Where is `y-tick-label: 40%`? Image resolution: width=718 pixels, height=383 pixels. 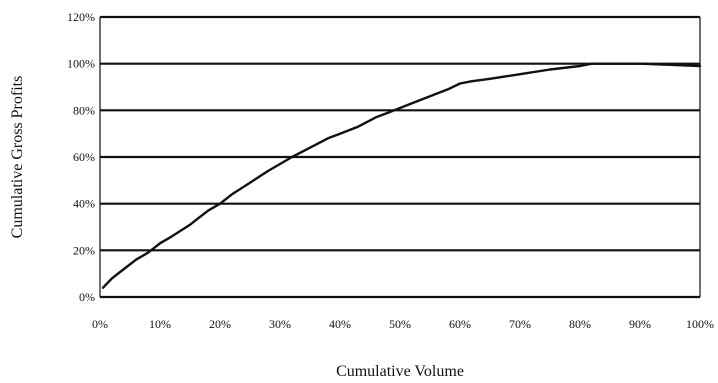
y-tick-label: 40% is located at coordinates (84, 204).